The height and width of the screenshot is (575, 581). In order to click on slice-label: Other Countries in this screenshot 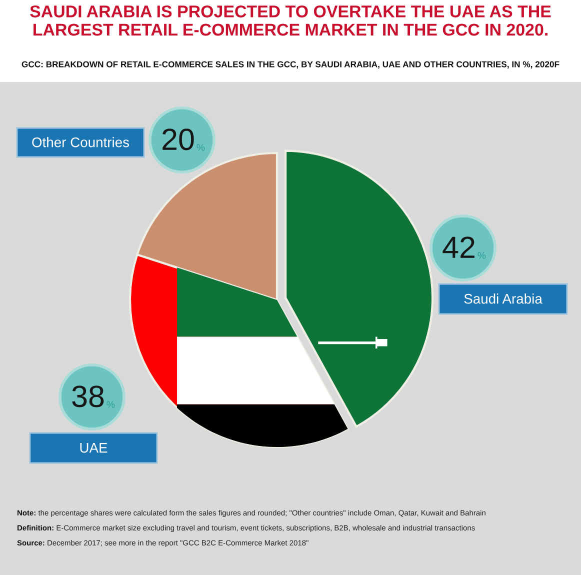, I will do `click(81, 142)`.